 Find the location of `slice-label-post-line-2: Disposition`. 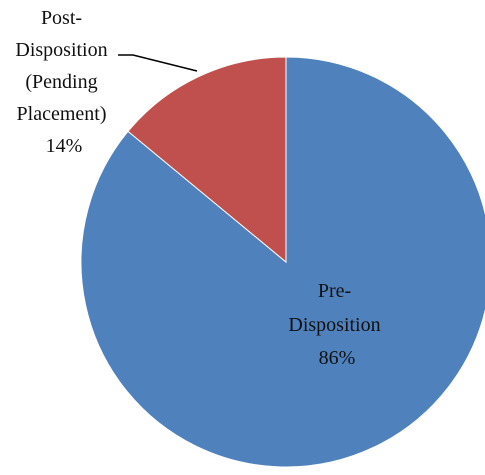

slice-label-post-line-2: Disposition is located at coordinates (61, 50).